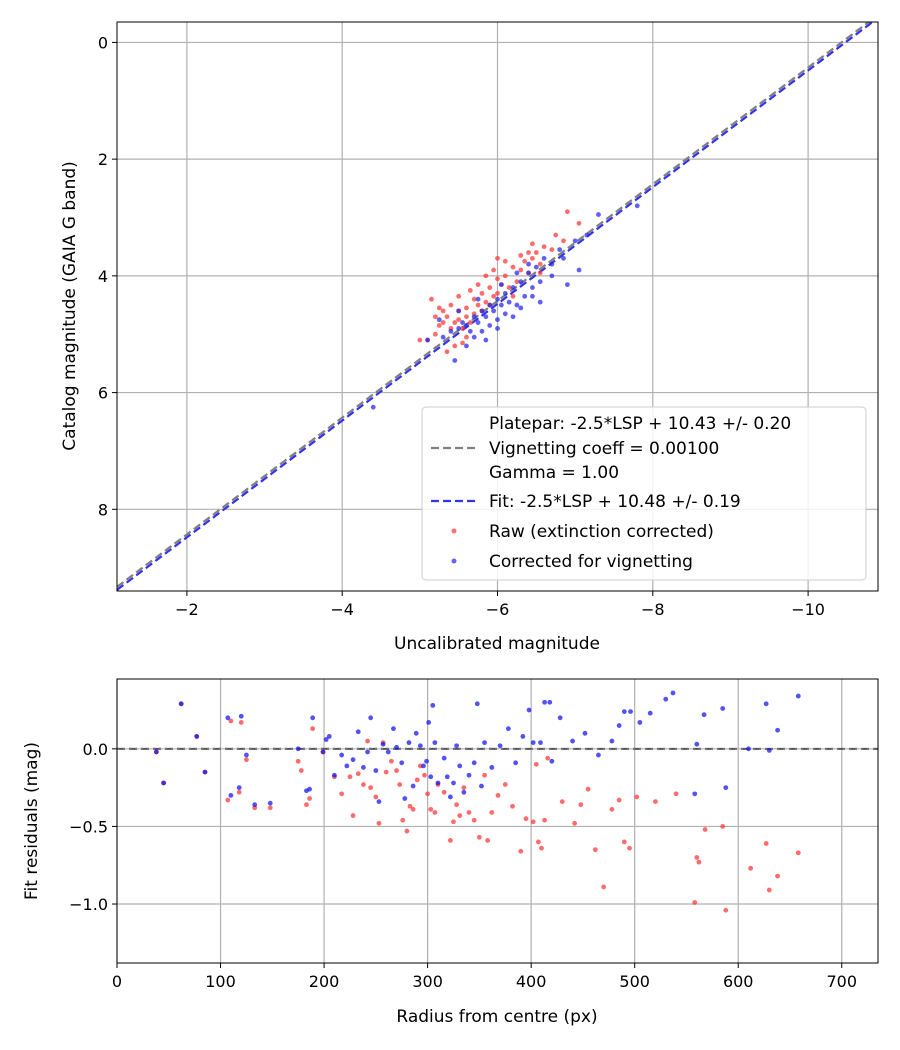 The height and width of the screenshot is (1050, 900). I want to click on x-tick-label: −10, so click(808, 609).